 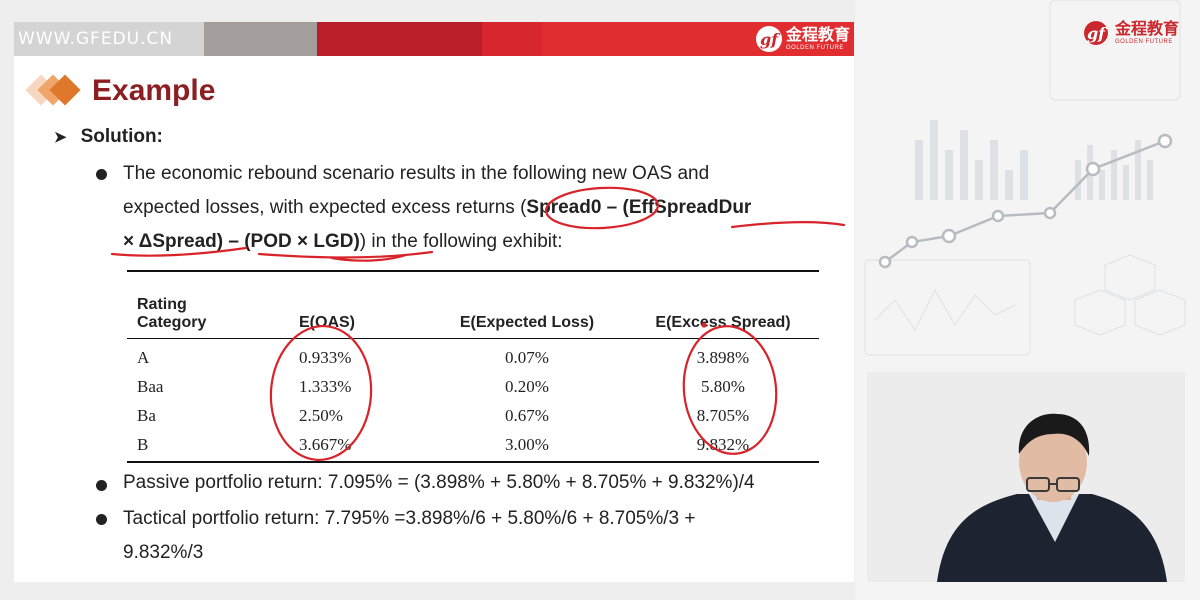 What do you see at coordinates (163, 552) in the screenshot?
I see `tactical-return-line2: 9.832%/3` at bounding box center [163, 552].